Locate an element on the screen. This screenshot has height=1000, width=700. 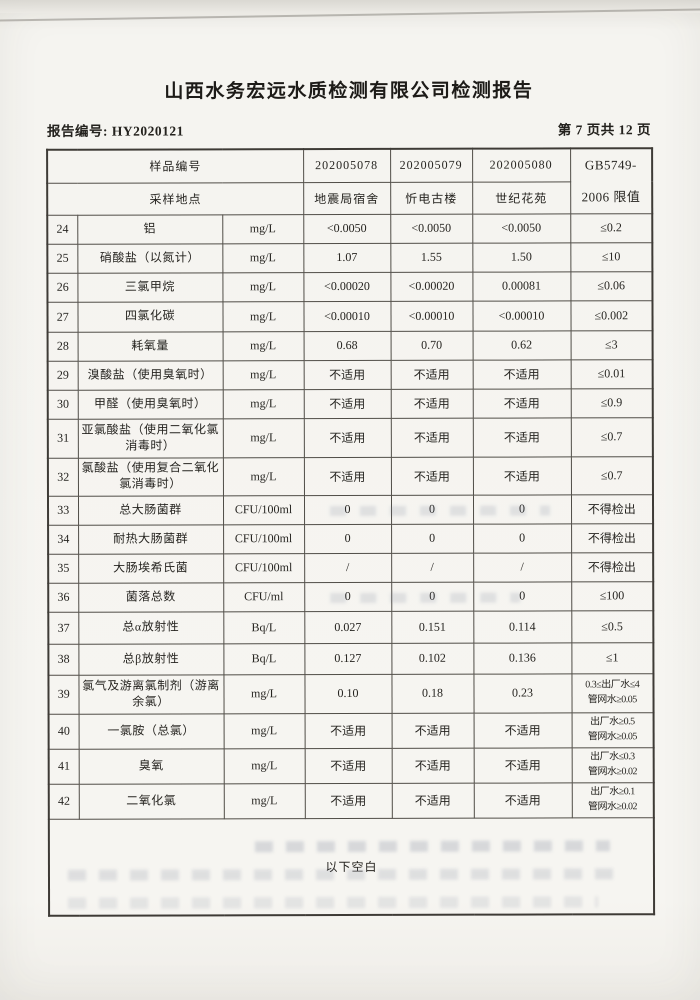
limit-value: ≤100 is located at coordinates (612, 596).